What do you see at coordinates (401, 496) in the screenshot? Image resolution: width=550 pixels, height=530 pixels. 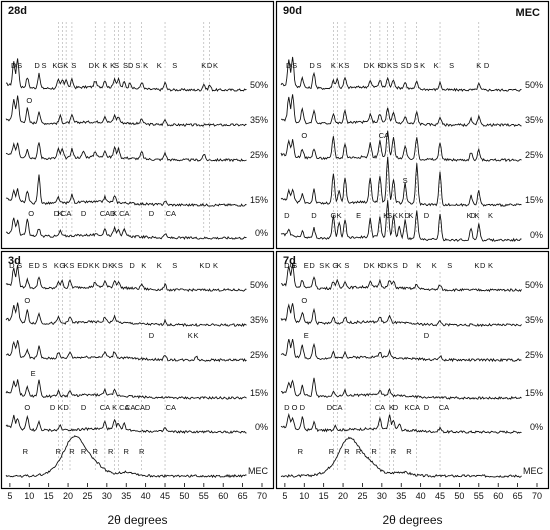 I see `x-tick-label: 35` at bounding box center [401, 496].